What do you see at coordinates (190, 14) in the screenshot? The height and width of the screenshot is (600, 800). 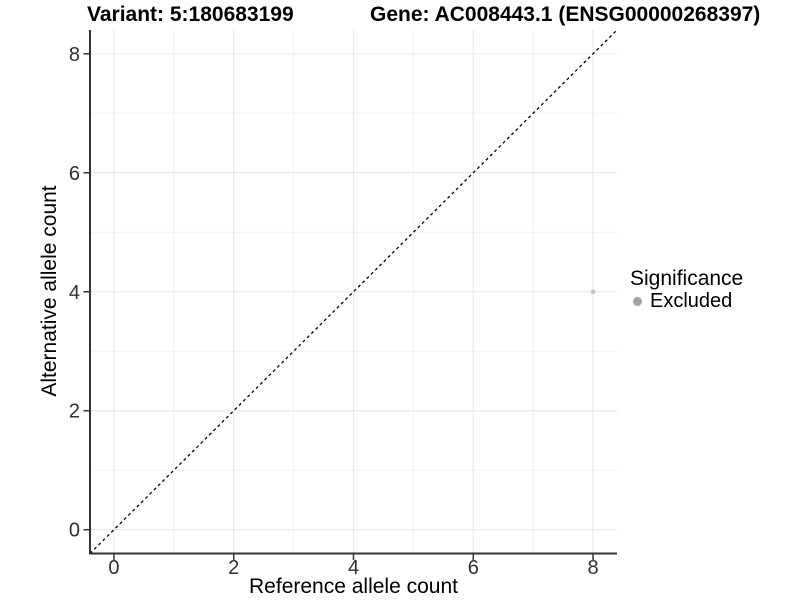 I see `variant-title: Variant: 5:180683199` at bounding box center [190, 14].